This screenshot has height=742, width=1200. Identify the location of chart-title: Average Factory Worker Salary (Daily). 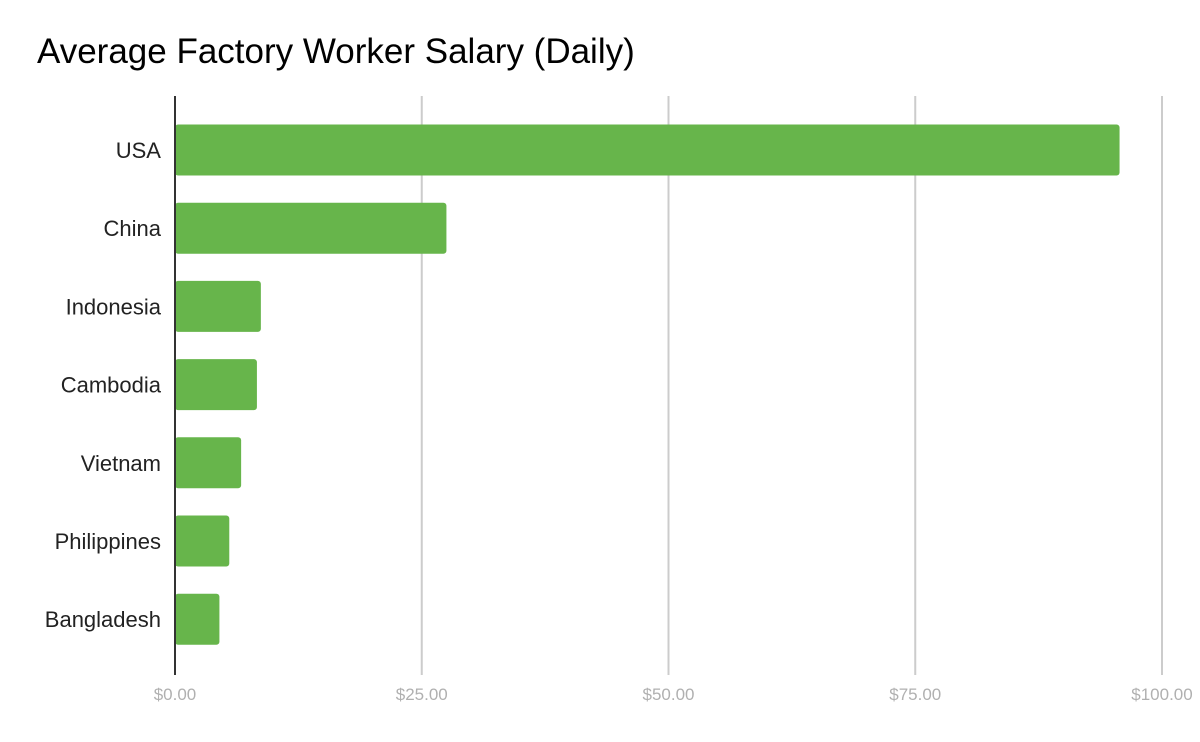
(336, 51).